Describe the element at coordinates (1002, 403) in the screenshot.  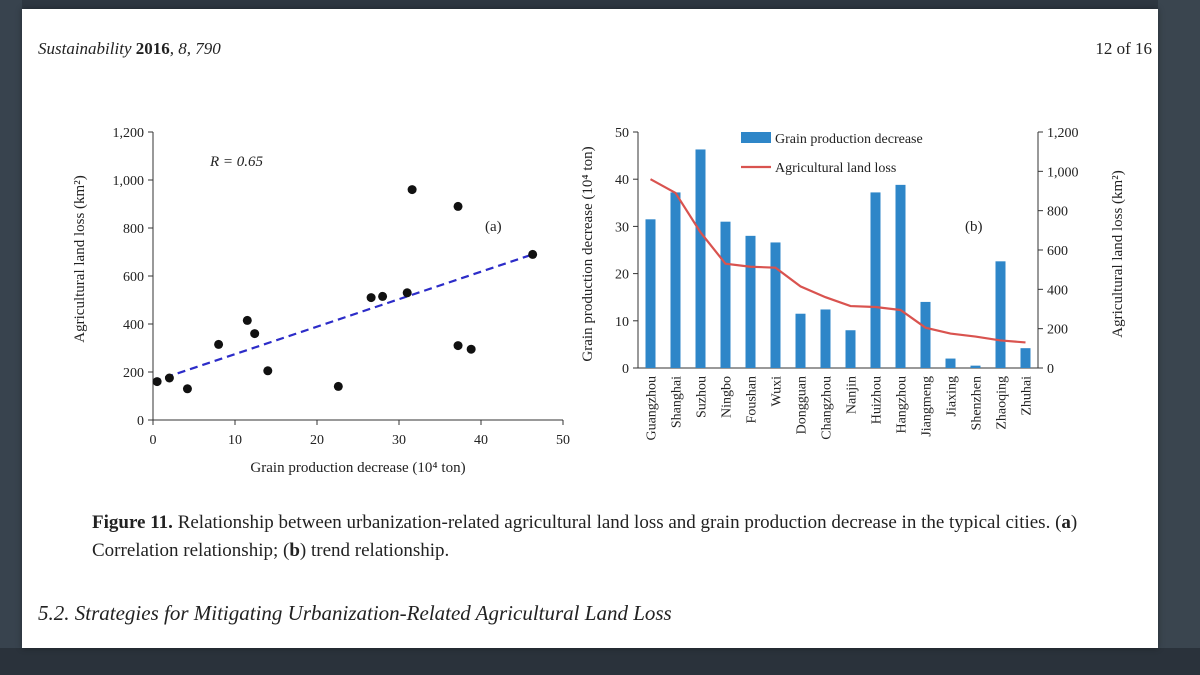
I see `bar-category-label: Zhaoqing` at that location.